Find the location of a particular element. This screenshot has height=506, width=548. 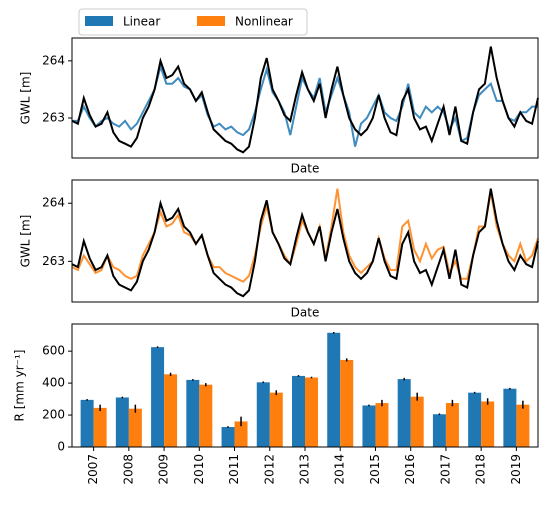

x-tick-label: 2007 is located at coordinates (93, 469).